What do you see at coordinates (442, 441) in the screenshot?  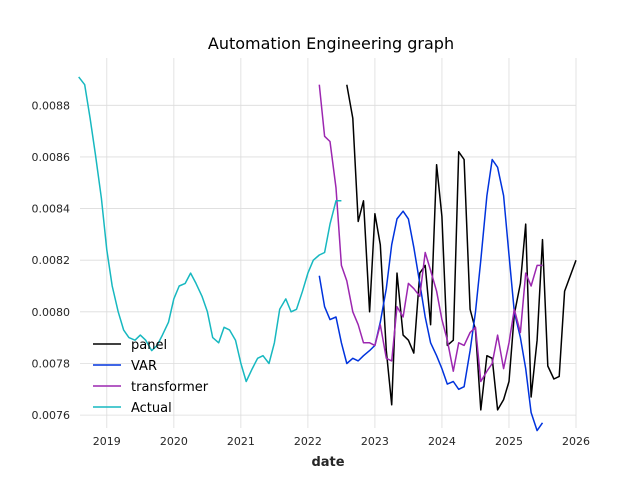 I see `x-tick-label: 2024` at bounding box center [442, 441].